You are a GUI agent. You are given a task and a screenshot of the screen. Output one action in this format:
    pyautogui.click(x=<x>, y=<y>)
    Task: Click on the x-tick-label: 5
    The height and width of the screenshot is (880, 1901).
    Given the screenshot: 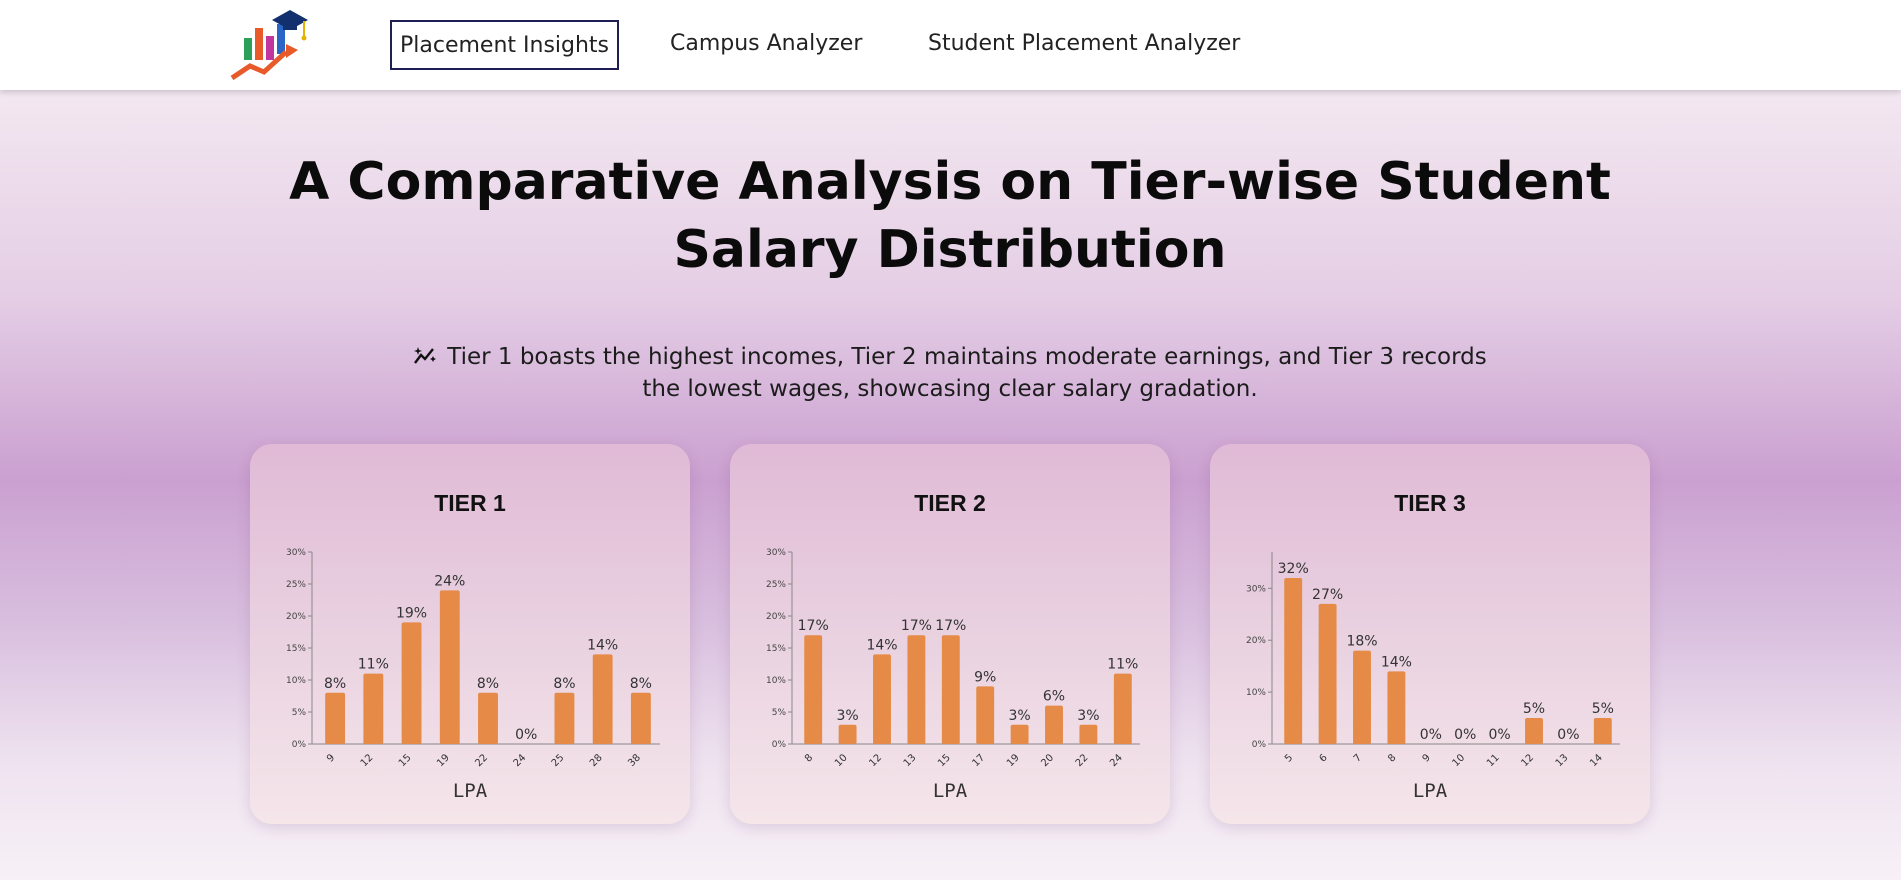 What is the action you would take?
    pyautogui.click(x=1289, y=758)
    